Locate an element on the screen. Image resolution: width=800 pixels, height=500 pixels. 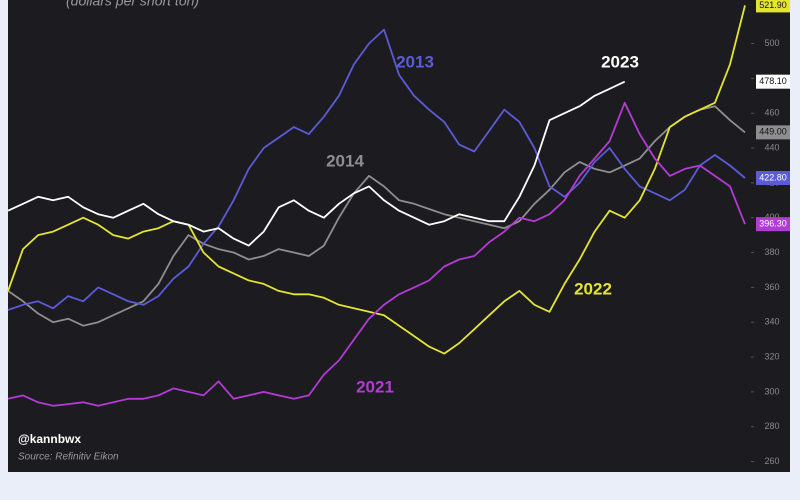
y-tick-label: 380 is located at coordinates (771, 252).